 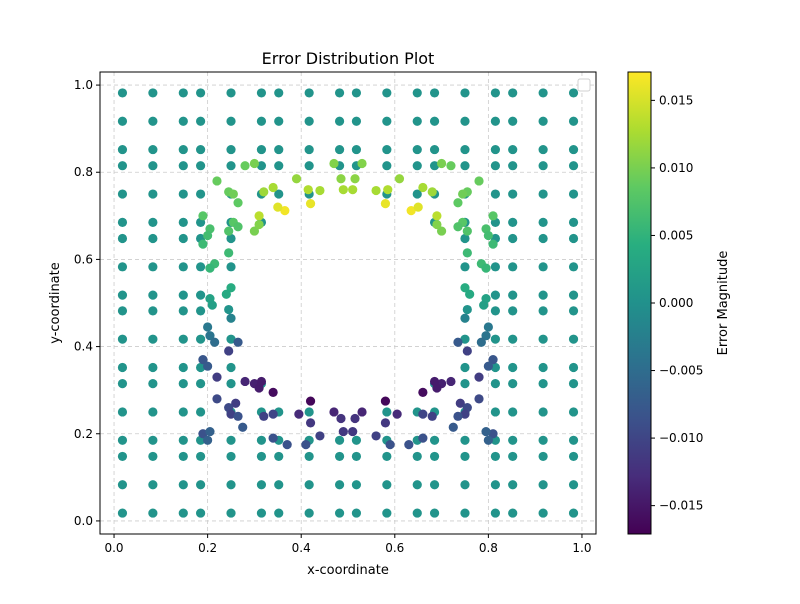 I want to click on y-tick-label: 0.4, so click(x=83, y=347).